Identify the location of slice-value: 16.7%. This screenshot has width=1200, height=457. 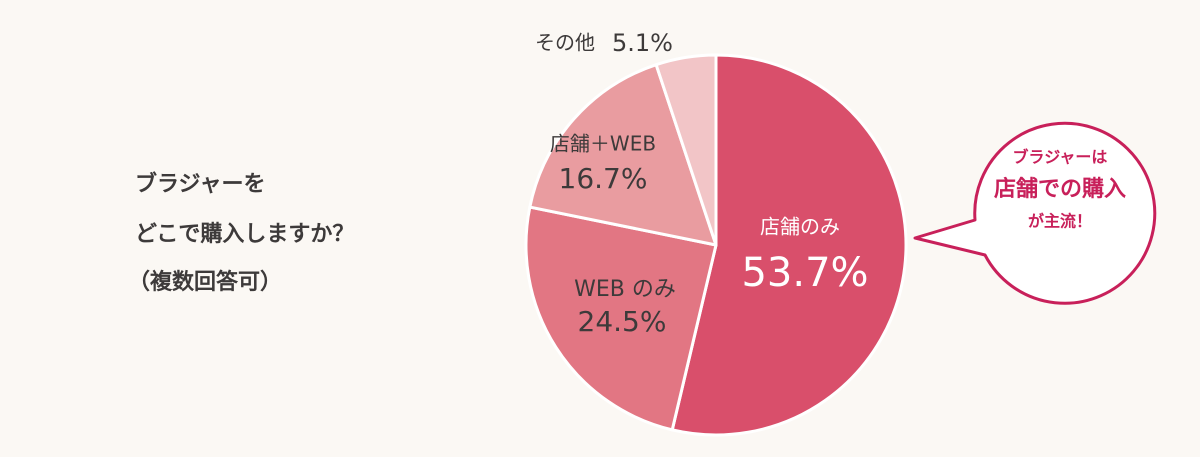
(603, 178).